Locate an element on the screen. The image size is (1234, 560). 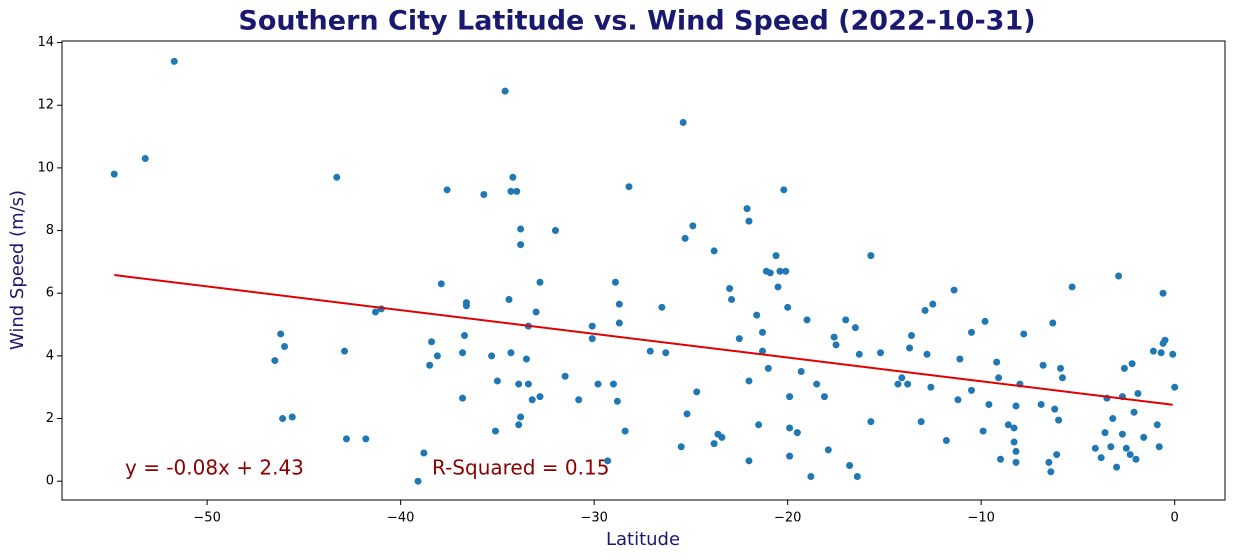
y-tick-label: 14 is located at coordinates (45, 42).